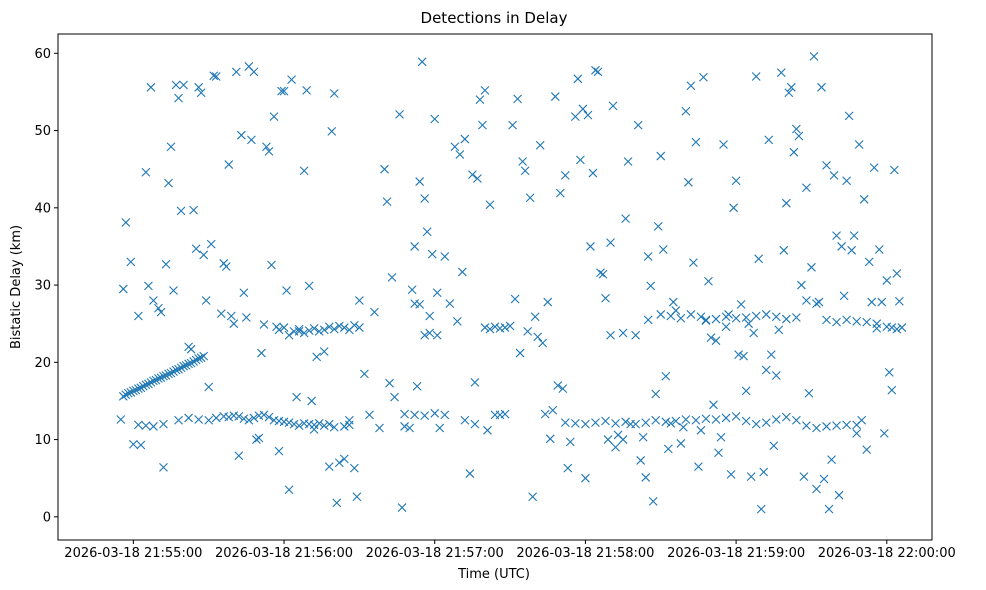  Describe the element at coordinates (47, 517) in the screenshot. I see `y-tick-label: 0` at that location.